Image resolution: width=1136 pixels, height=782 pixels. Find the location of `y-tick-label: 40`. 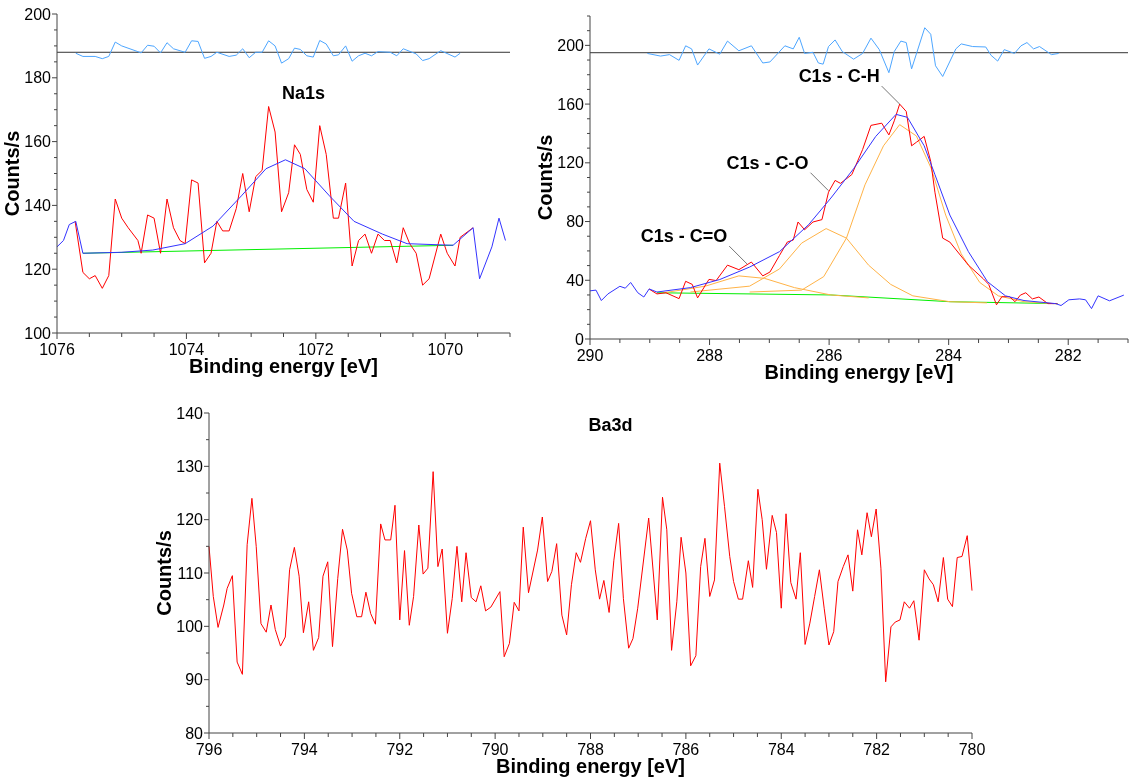

y-tick-label: 40 is located at coordinates (575, 280).